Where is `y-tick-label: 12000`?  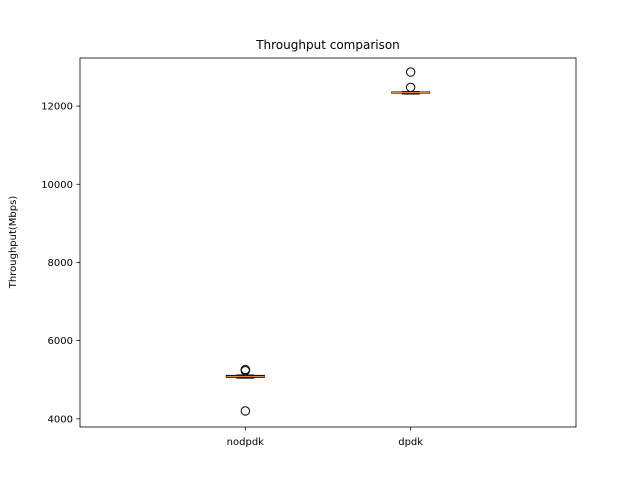
y-tick-label: 12000 is located at coordinates (57, 107).